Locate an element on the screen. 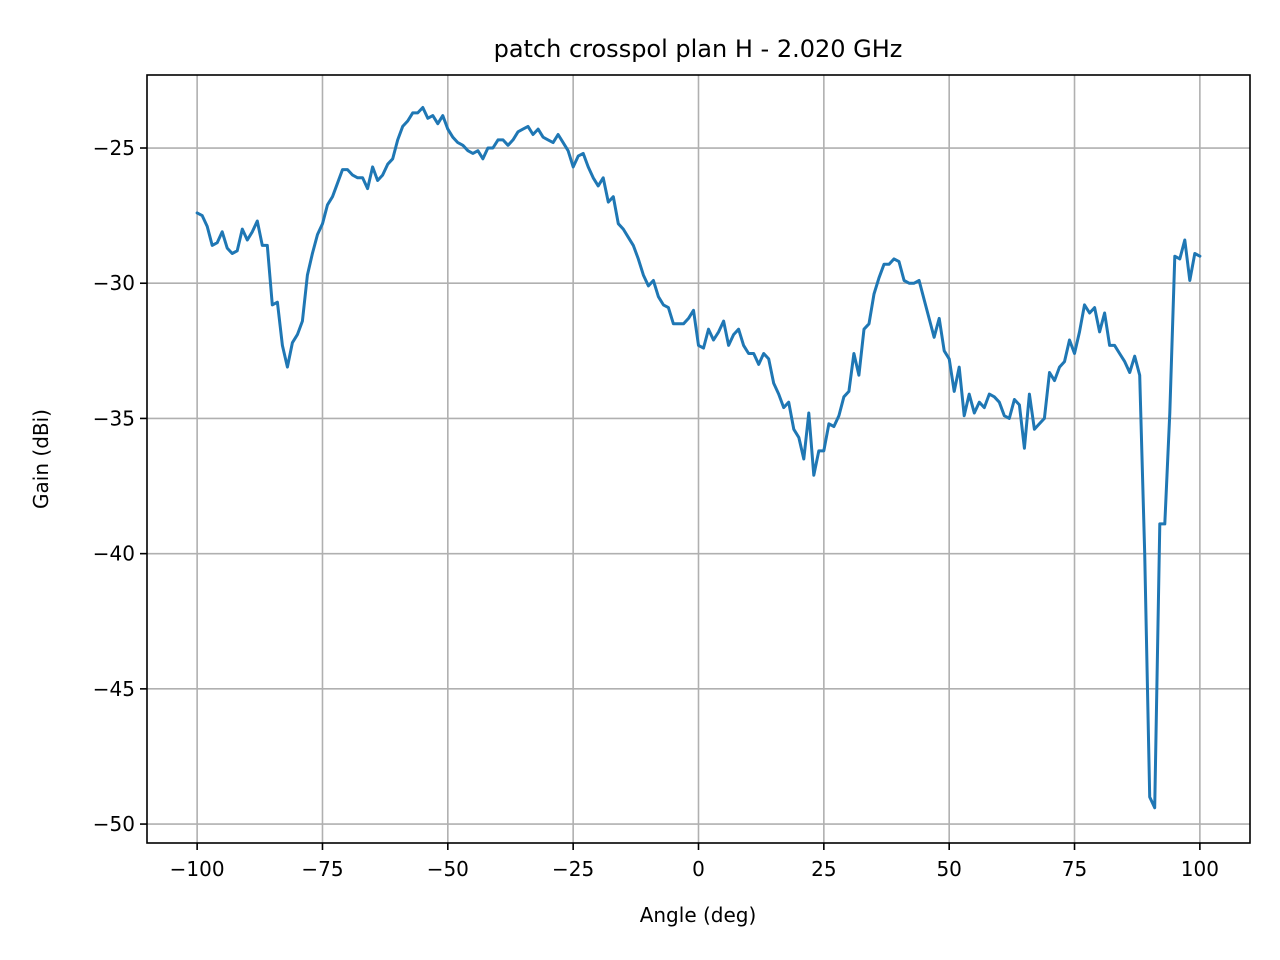 This screenshot has height=960, width=1280. y-tick-label: −40 is located at coordinates (114, 554).